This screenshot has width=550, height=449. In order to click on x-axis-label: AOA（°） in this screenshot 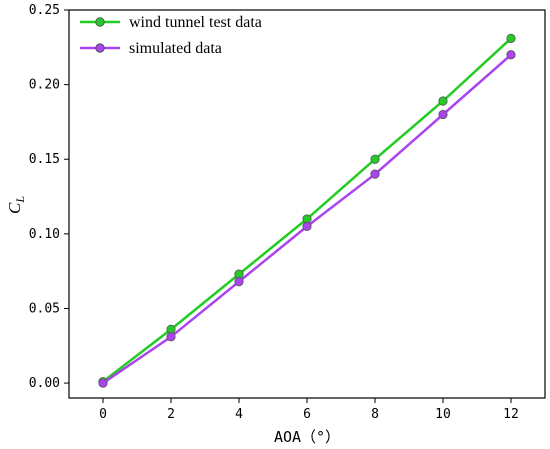, I will do `click(307, 437)`.